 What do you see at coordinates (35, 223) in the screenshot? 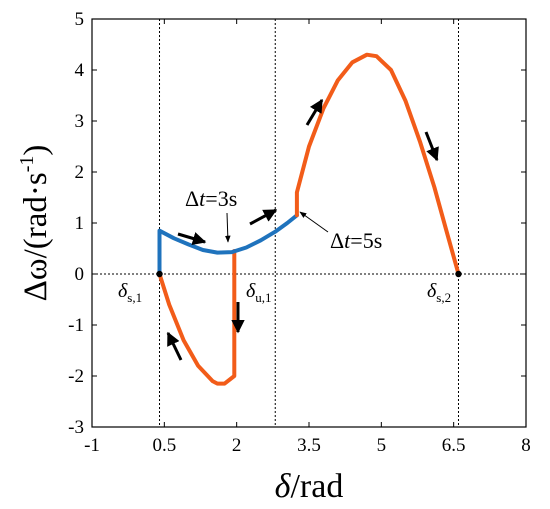
I see `y-axis-label: Δω/(rad·s-1)` at bounding box center [35, 223].